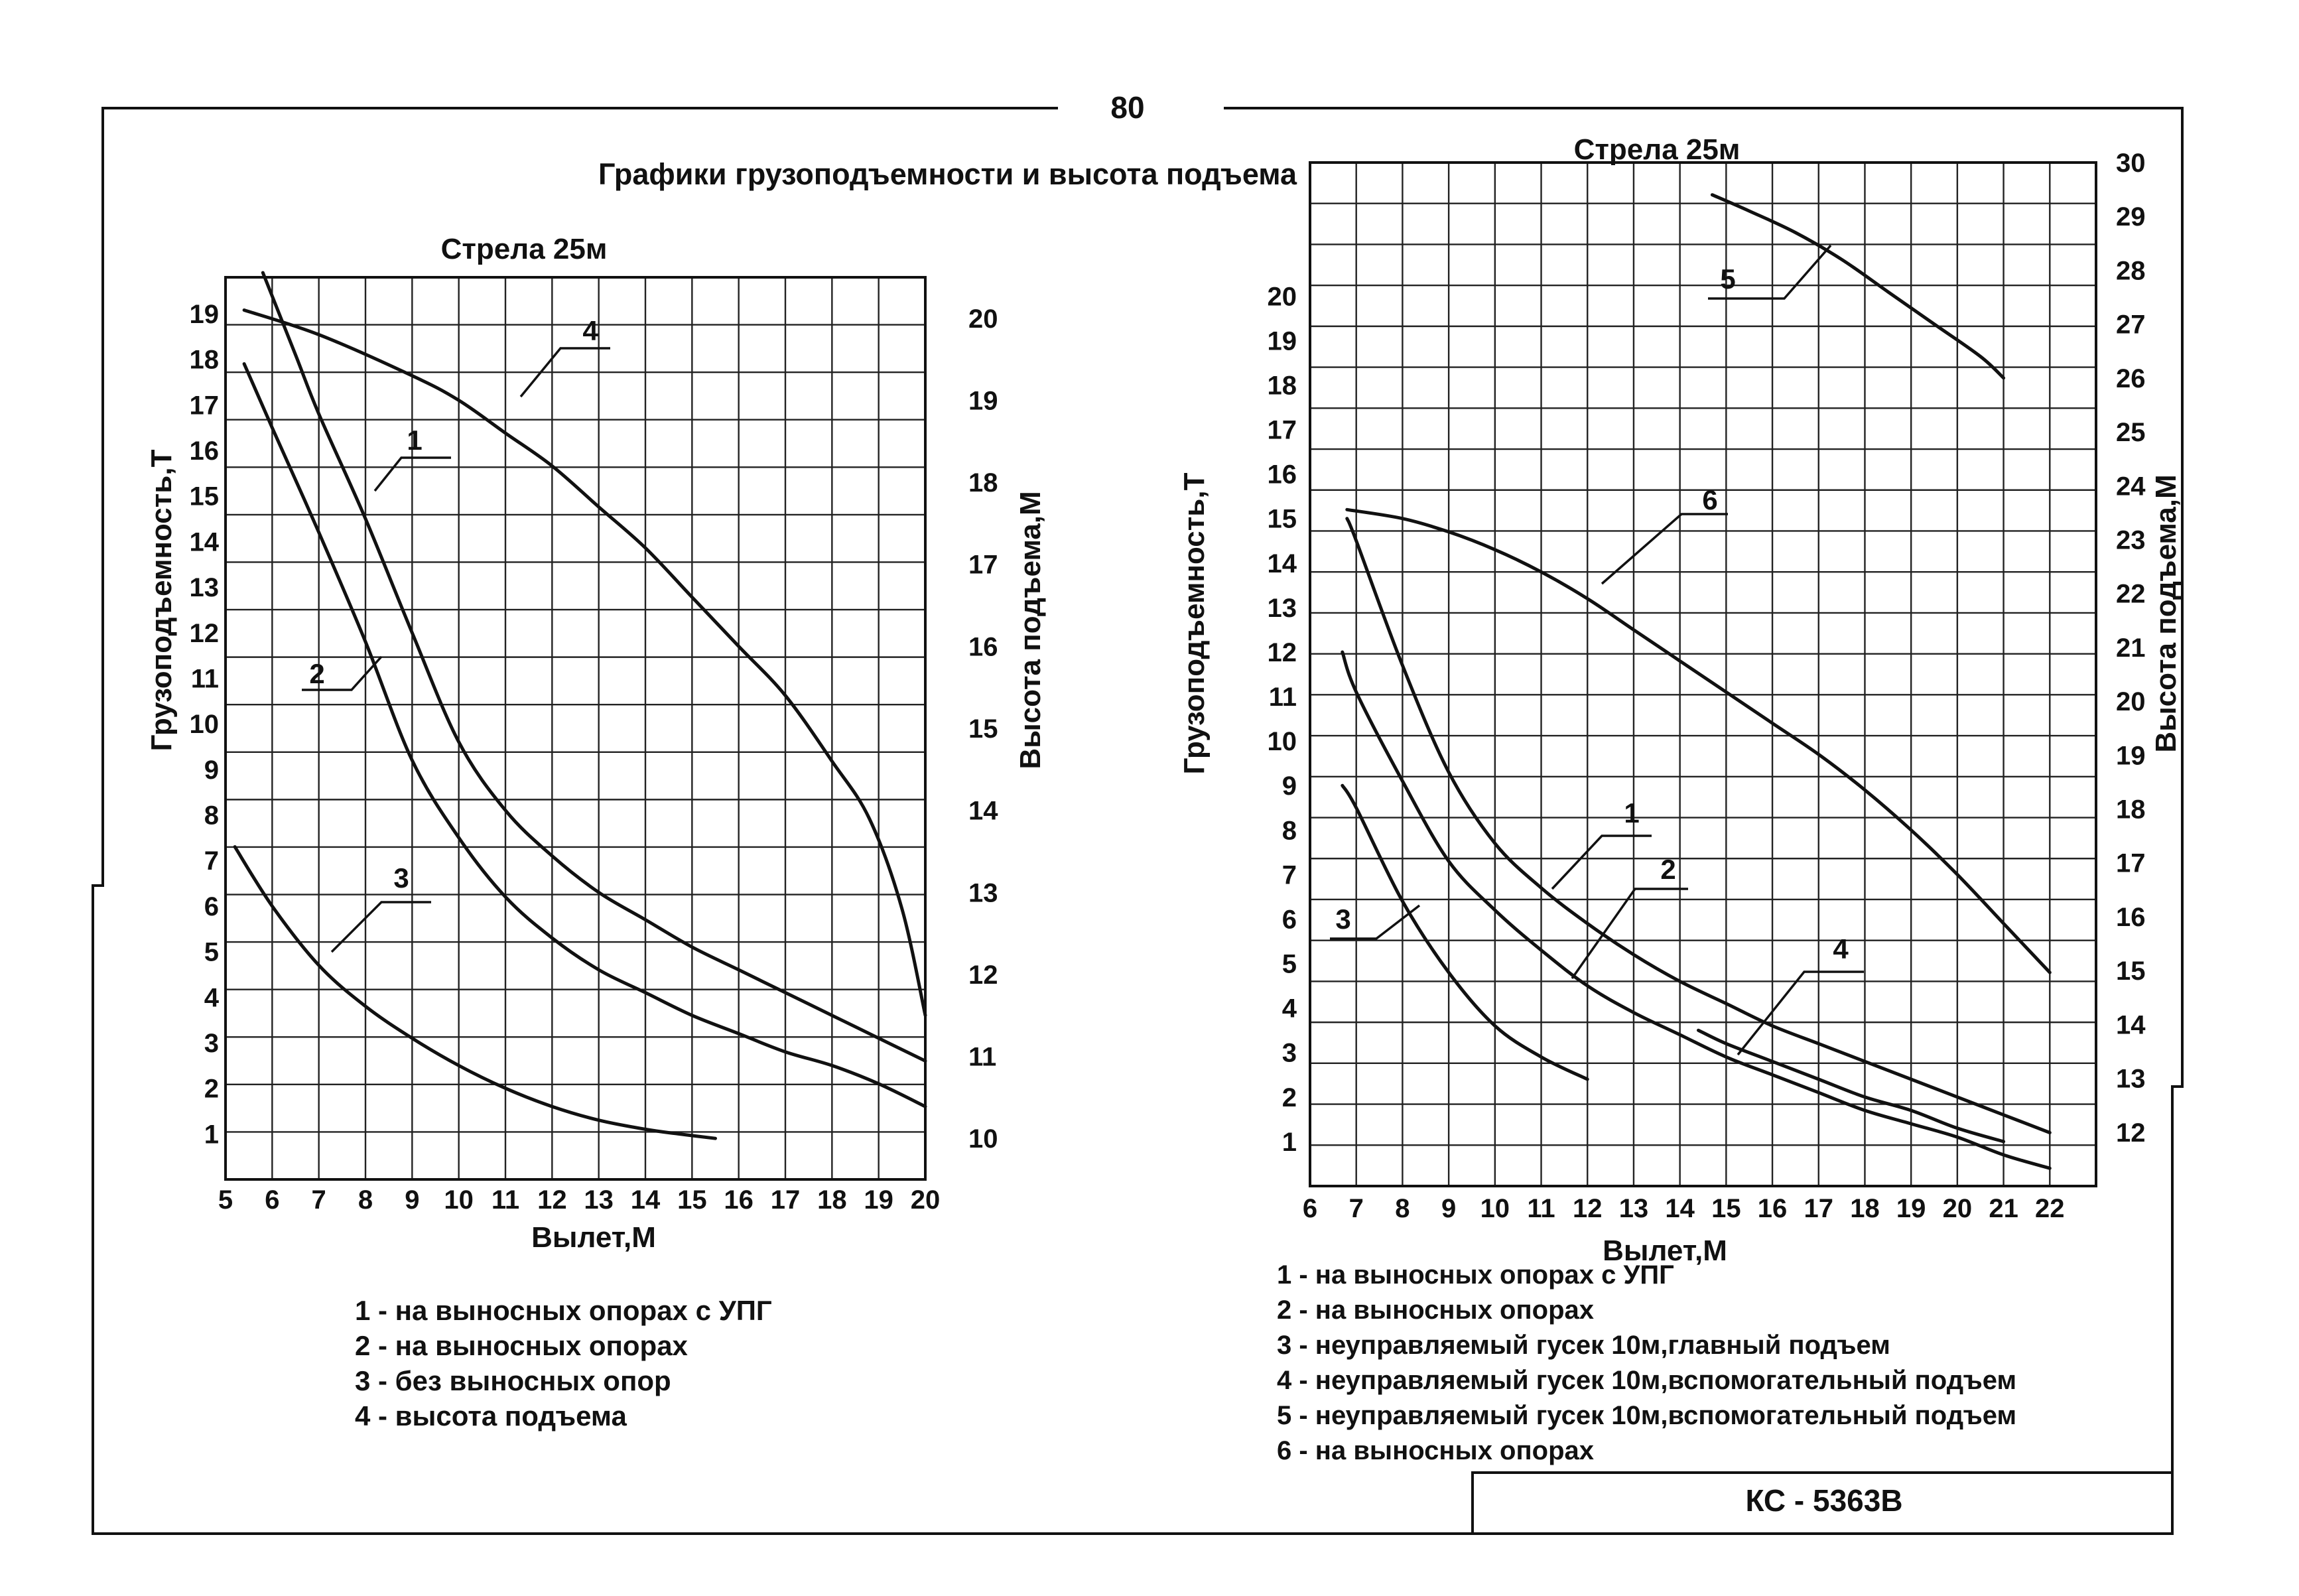 This screenshot has width=2299, height=1596. I want to click on left-y-tick-label: 12, so click(205, 633).